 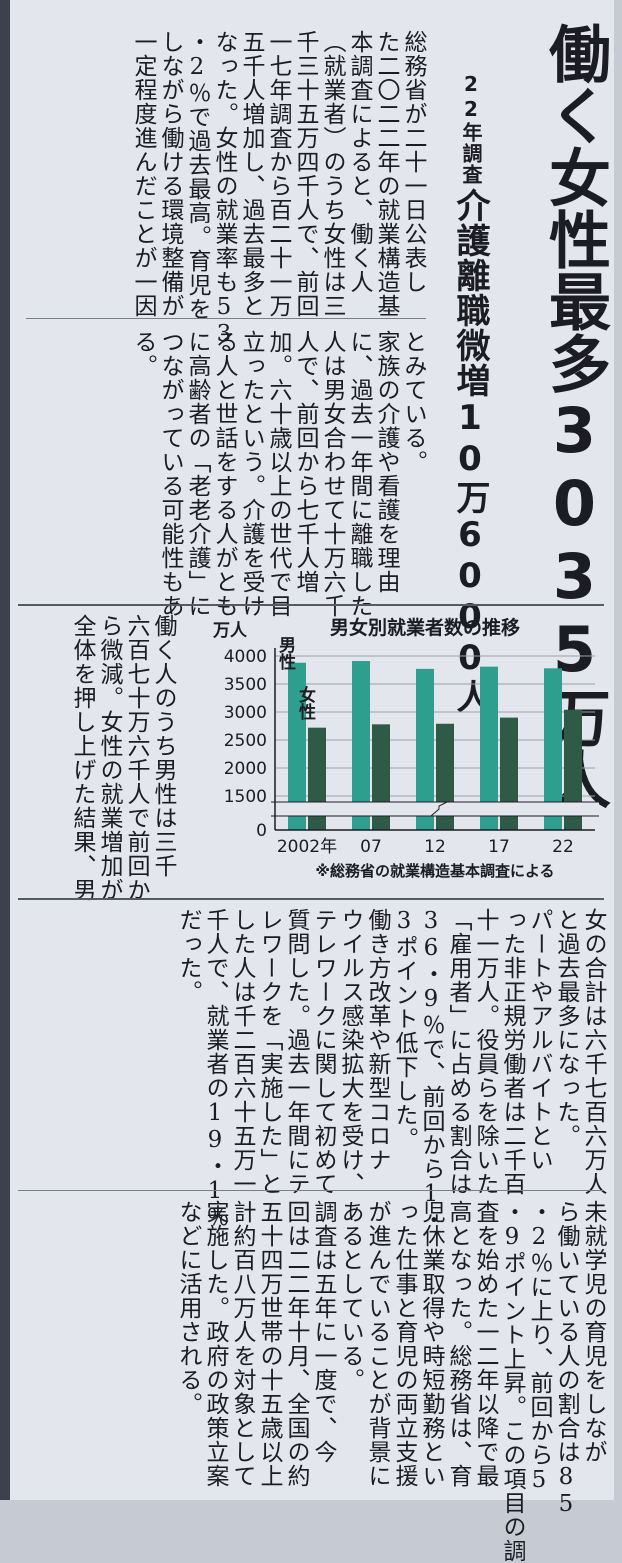 I want to click on text-column: 一定程度進んだことが一因, so click(x=143, y=174).